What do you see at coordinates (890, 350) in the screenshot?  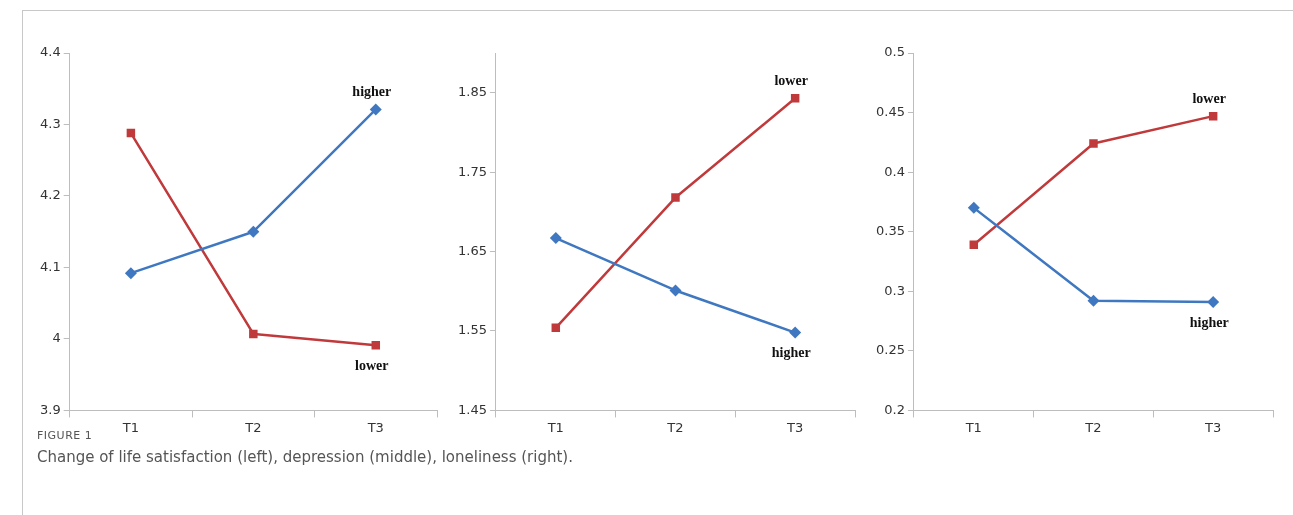 I see `y-tick-label: 0.25` at bounding box center [890, 350].